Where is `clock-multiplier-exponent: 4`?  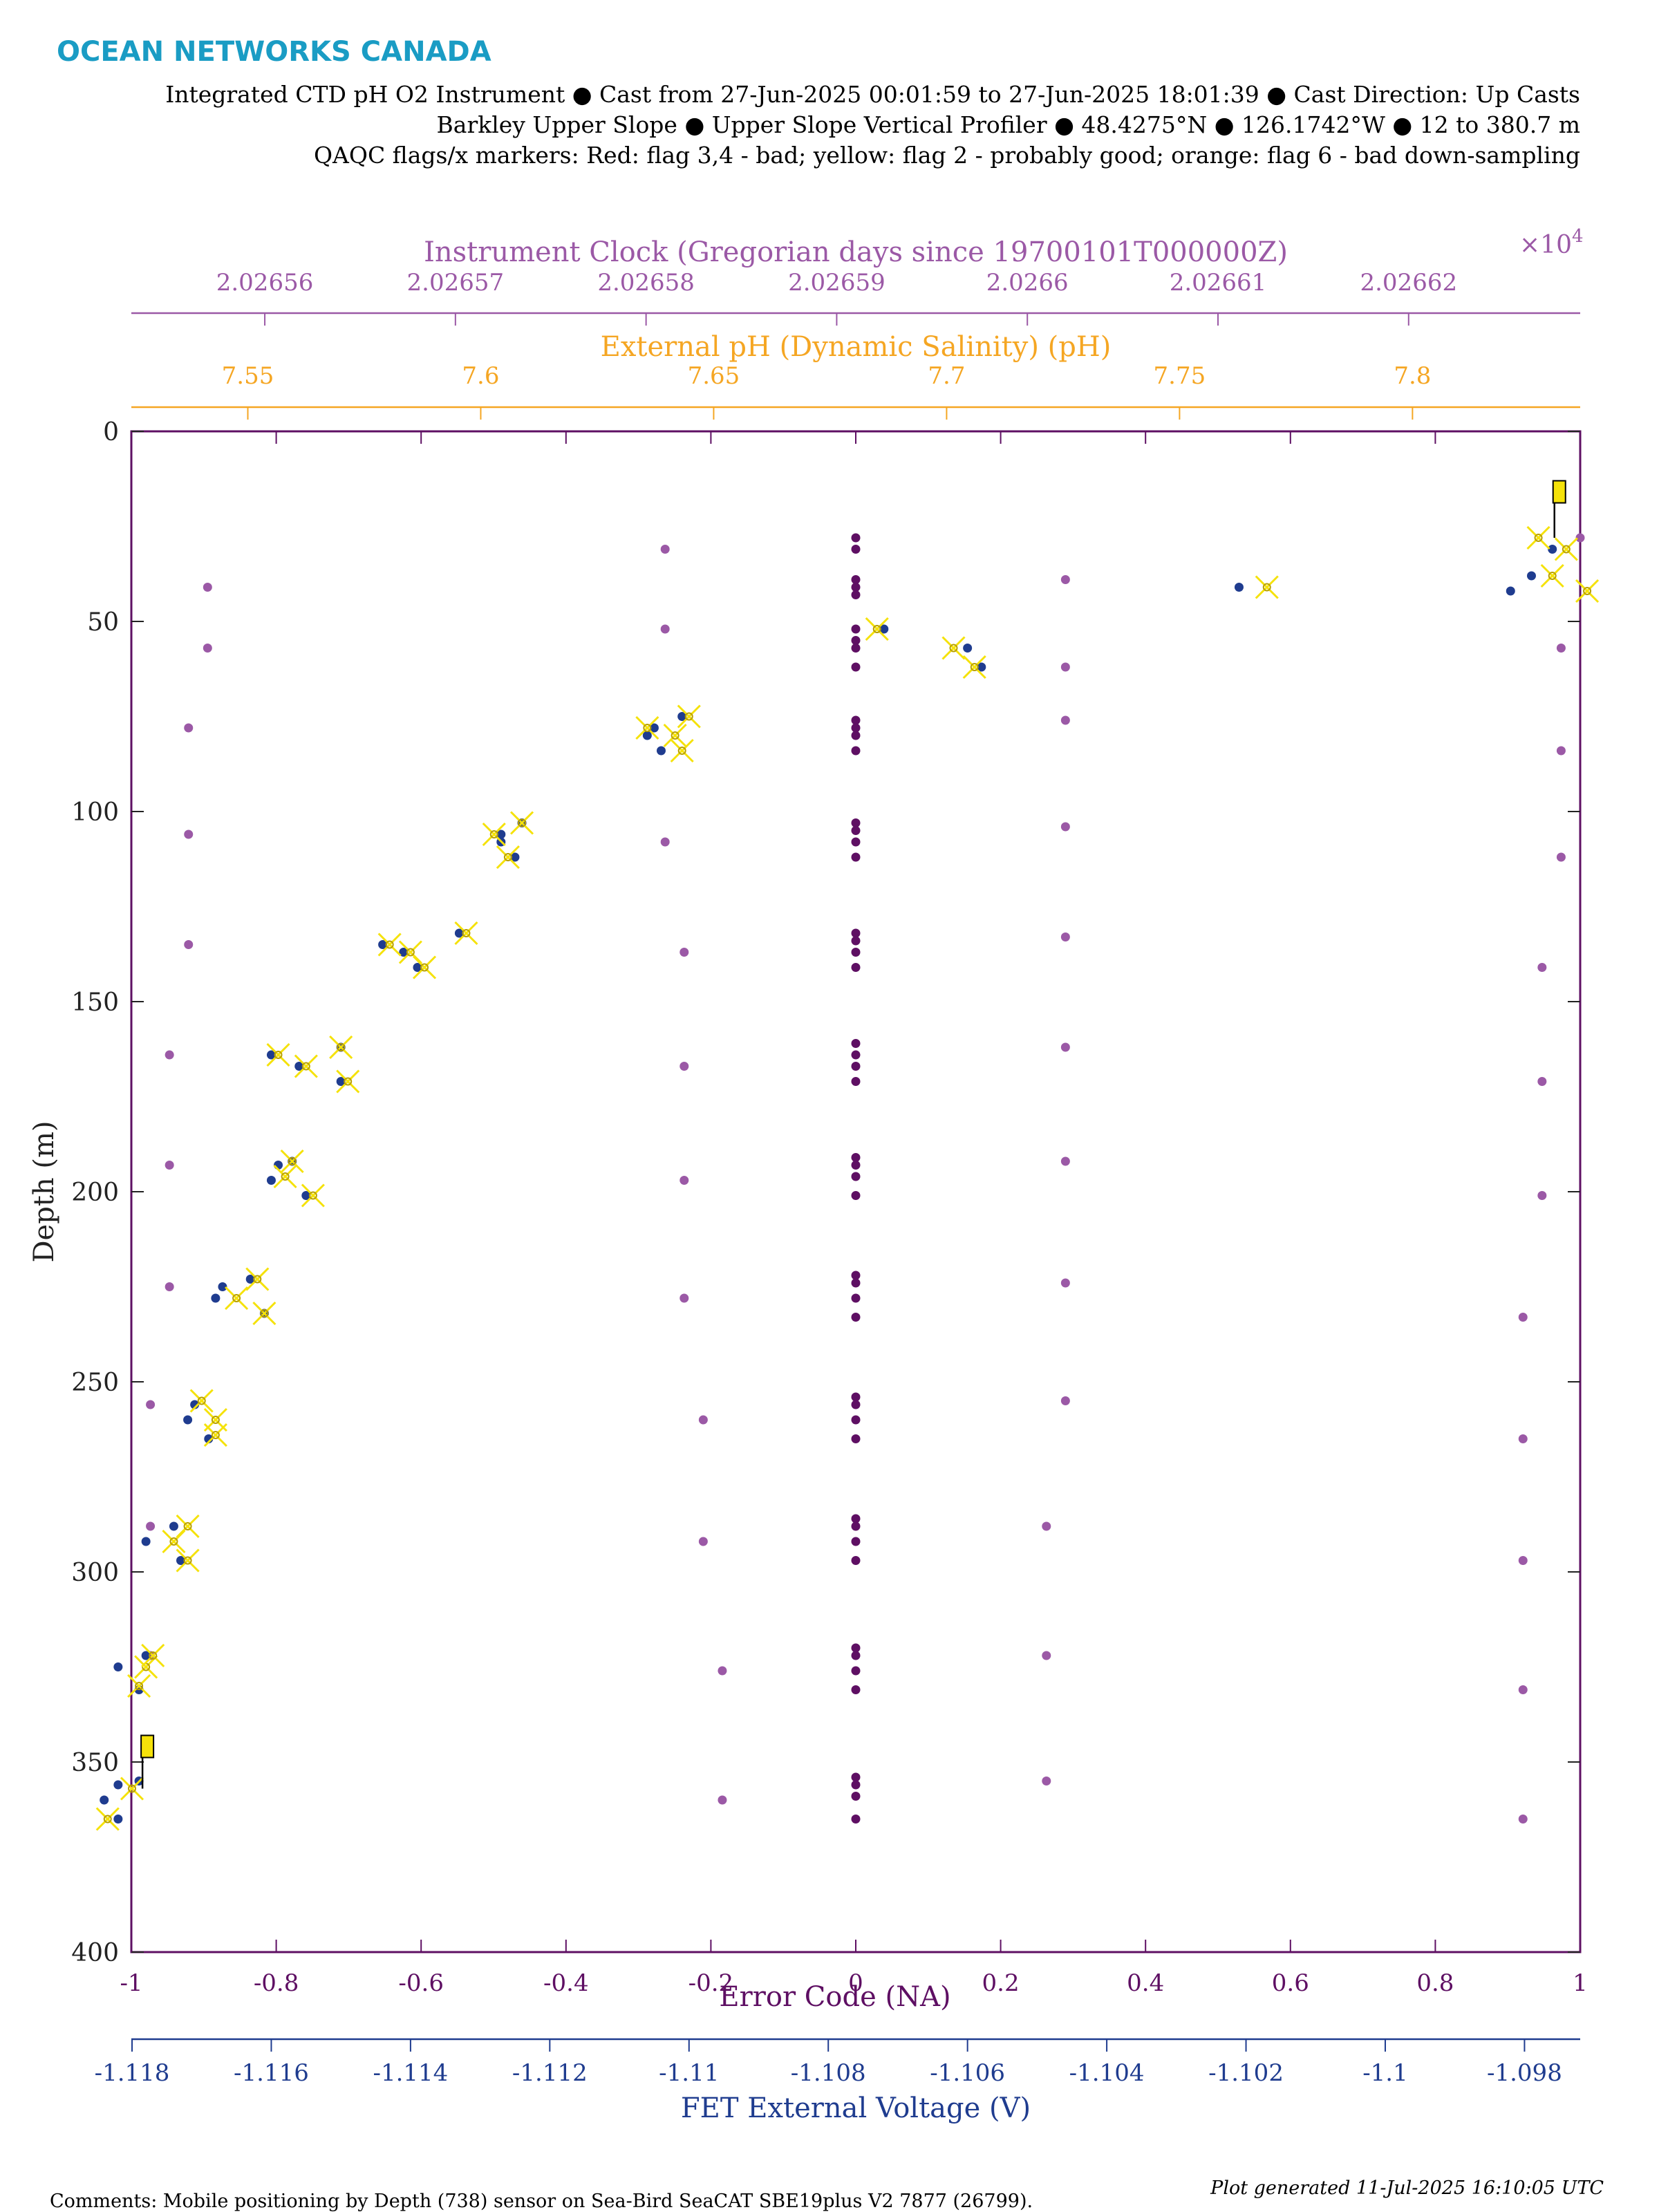 clock-multiplier-exponent: 4 is located at coordinates (1578, 236).